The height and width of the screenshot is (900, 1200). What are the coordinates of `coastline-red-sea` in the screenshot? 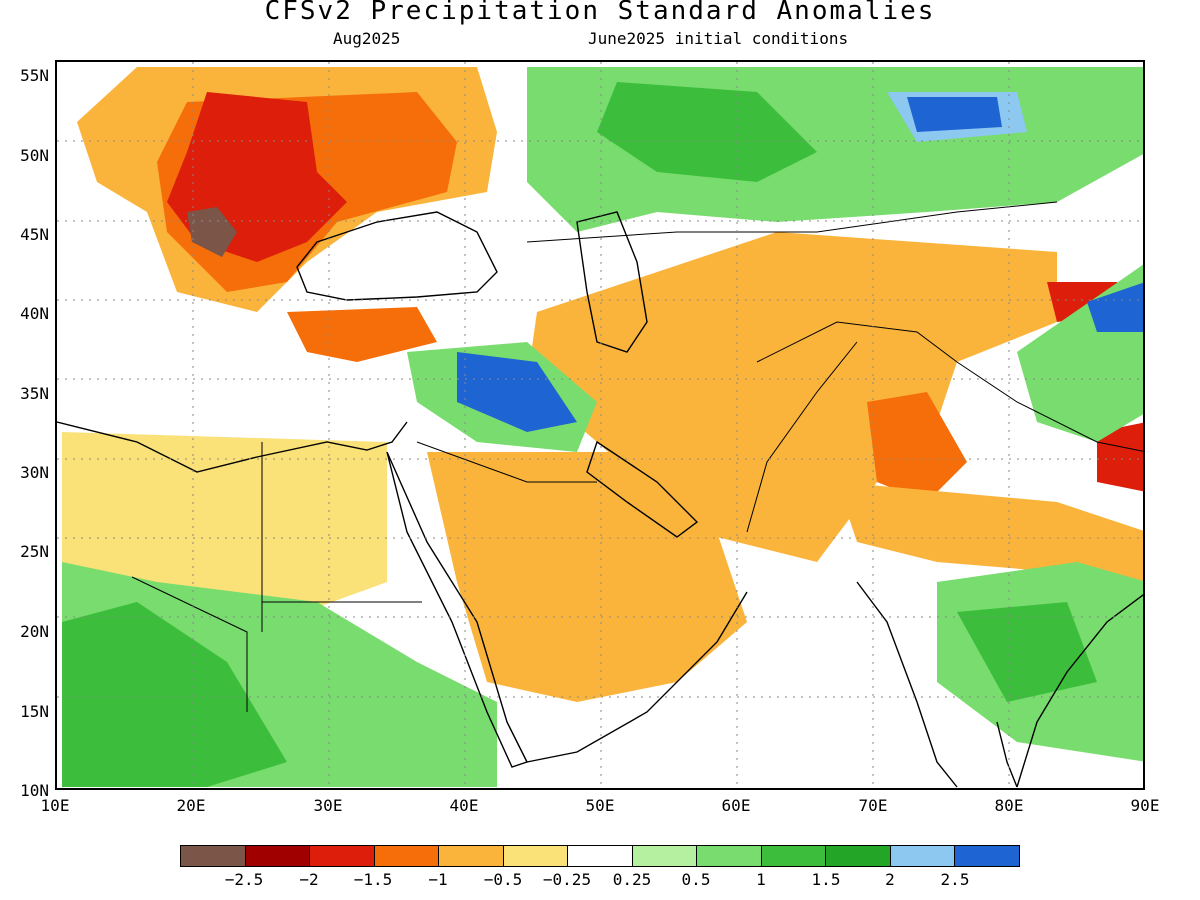 It's located at (457, 609).